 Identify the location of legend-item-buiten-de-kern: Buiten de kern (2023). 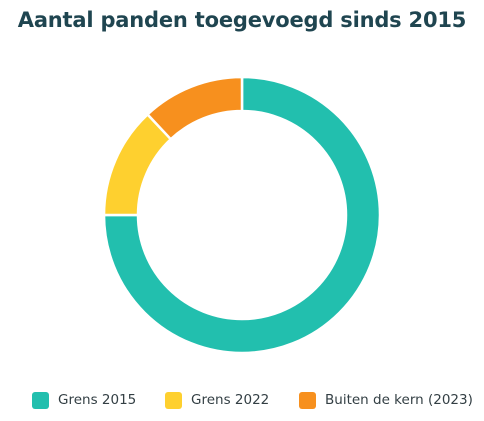
(386, 400).